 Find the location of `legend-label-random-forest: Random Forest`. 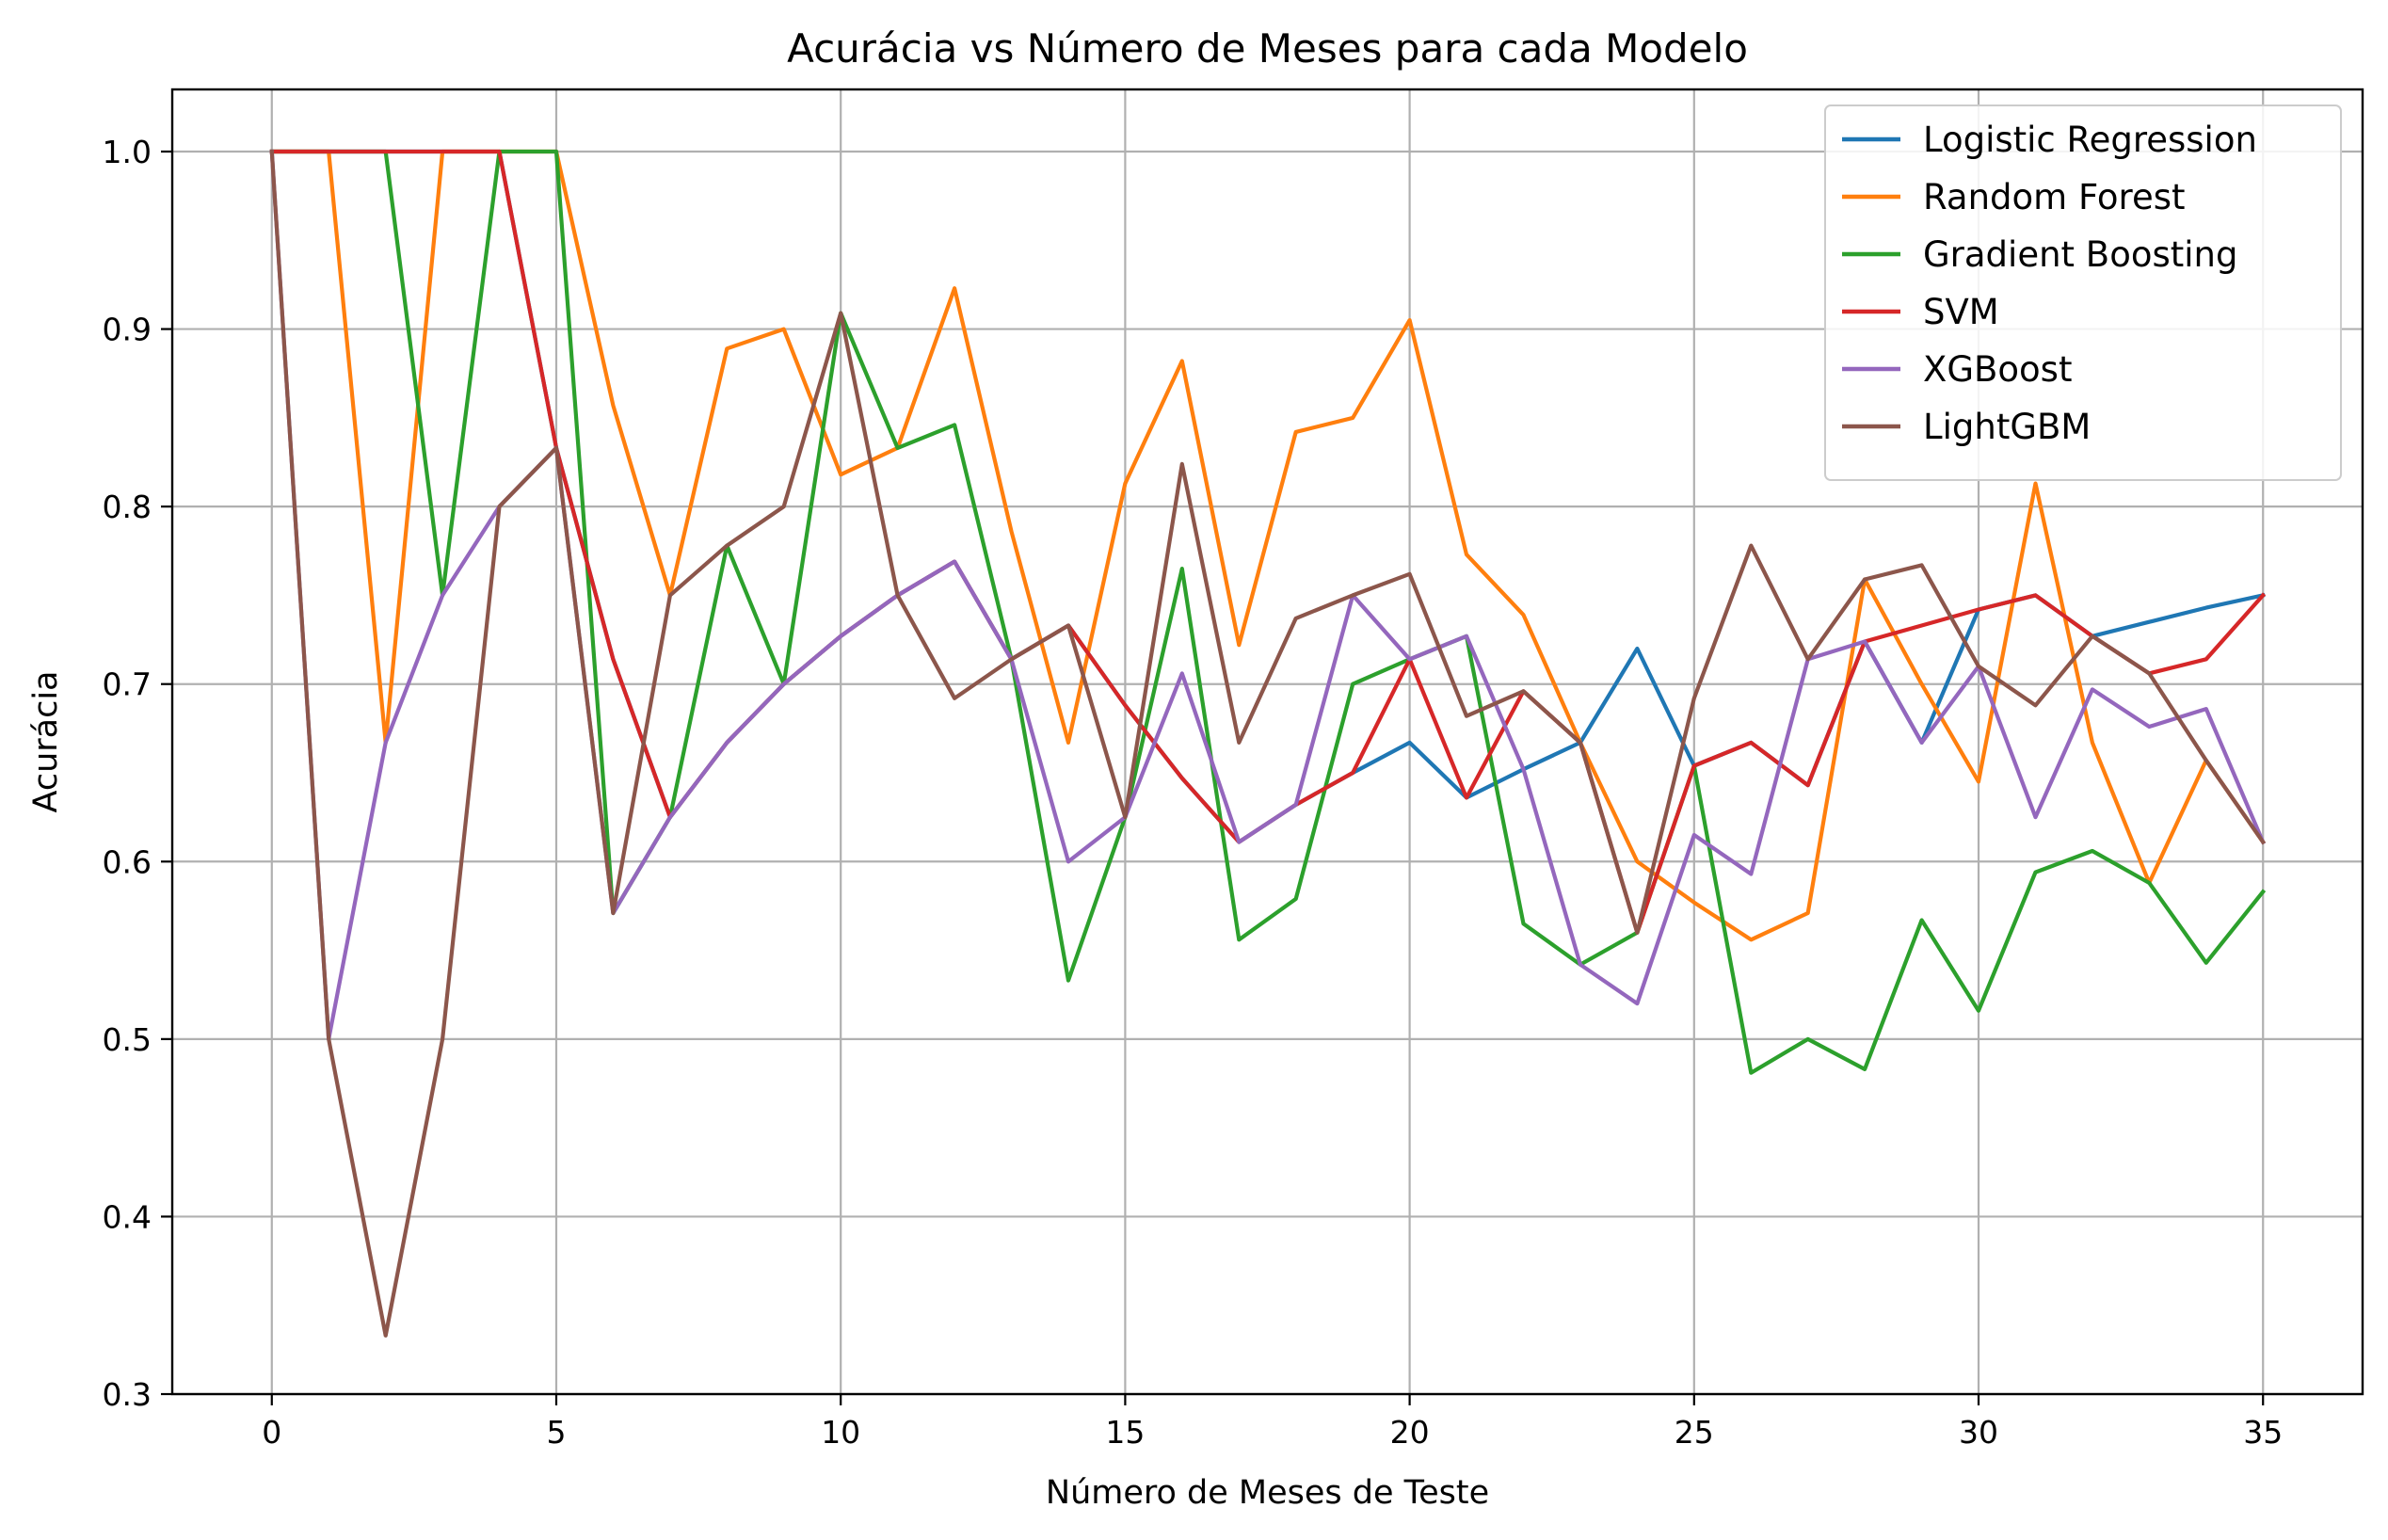

legend-label-random-forest: Random Forest is located at coordinates (2054, 197).